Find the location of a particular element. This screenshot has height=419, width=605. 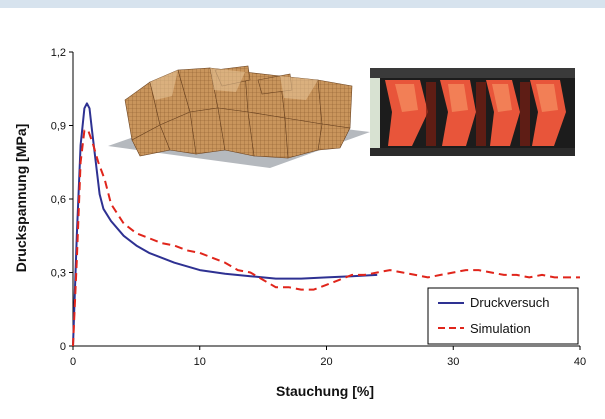

legend-label-druckversuch: Druckversuch is located at coordinates (509, 302).